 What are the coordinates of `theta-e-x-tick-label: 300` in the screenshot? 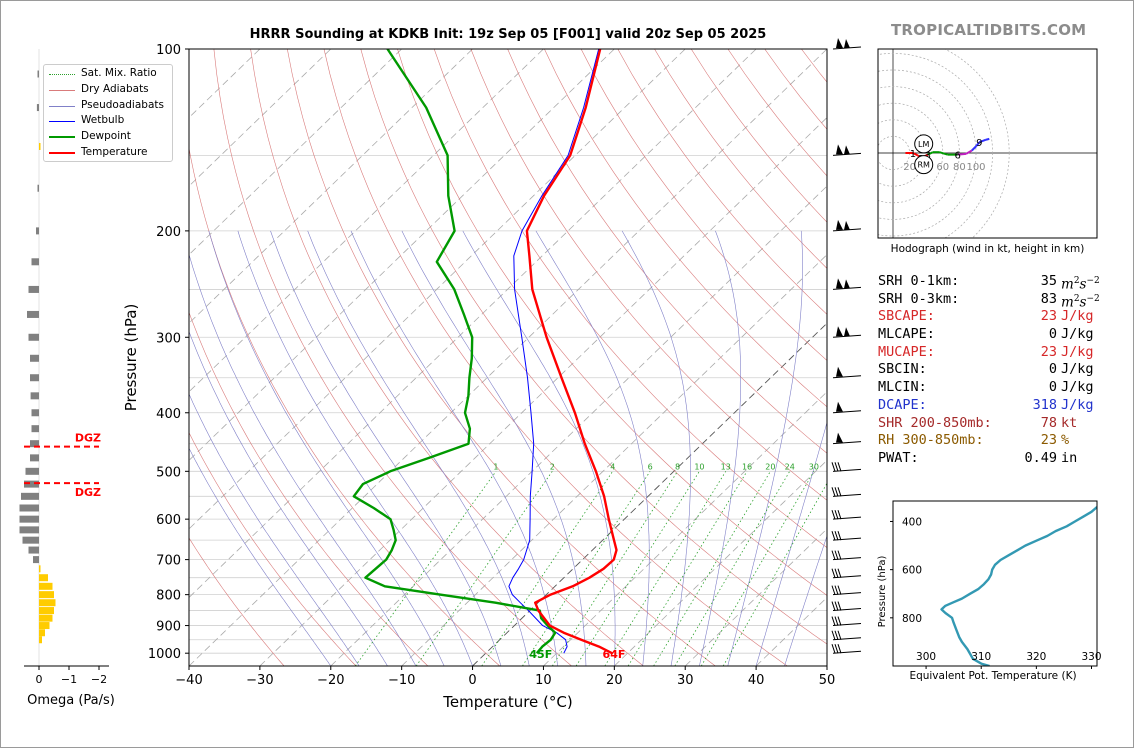 It's located at (926, 657).